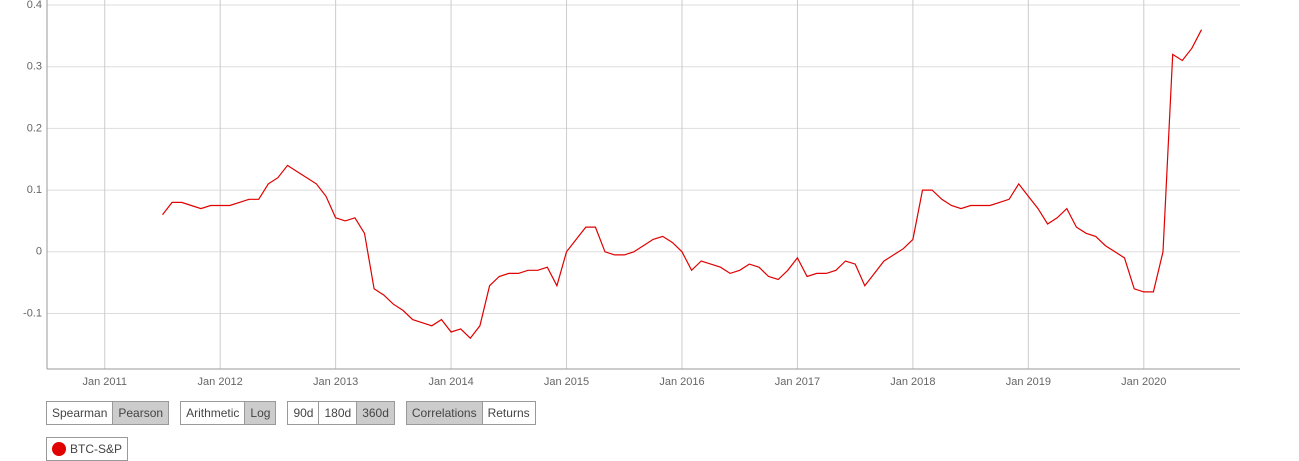 The width and height of the screenshot is (1299, 461). I want to click on x-tick-label: Jan 2014, so click(450, 382).